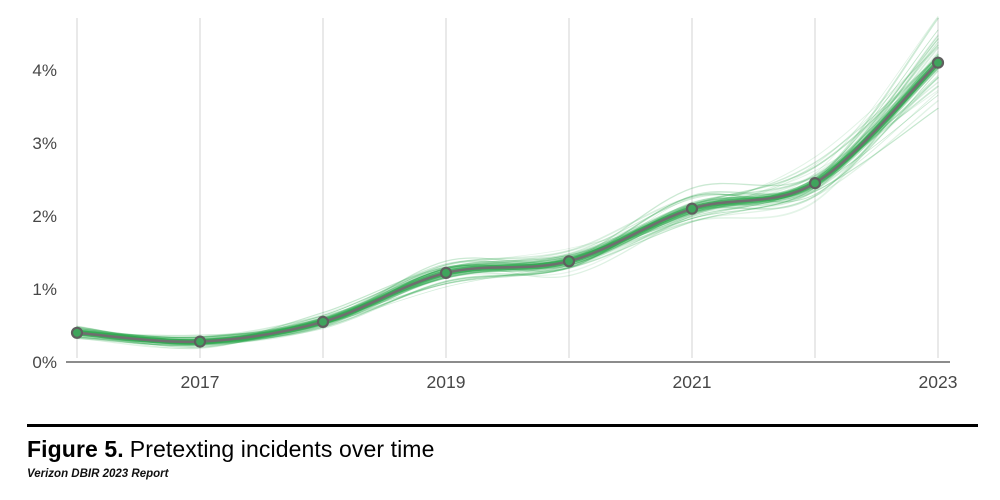 The height and width of the screenshot is (500, 1000). Describe the element at coordinates (200, 382) in the screenshot. I see `x-tick-label: 2017` at that location.